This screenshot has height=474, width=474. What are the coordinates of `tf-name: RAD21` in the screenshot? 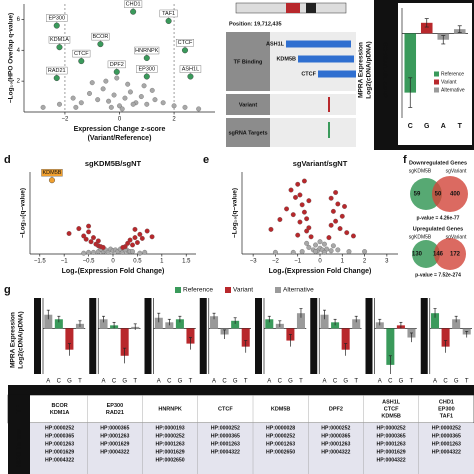 It's located at (115, 413).